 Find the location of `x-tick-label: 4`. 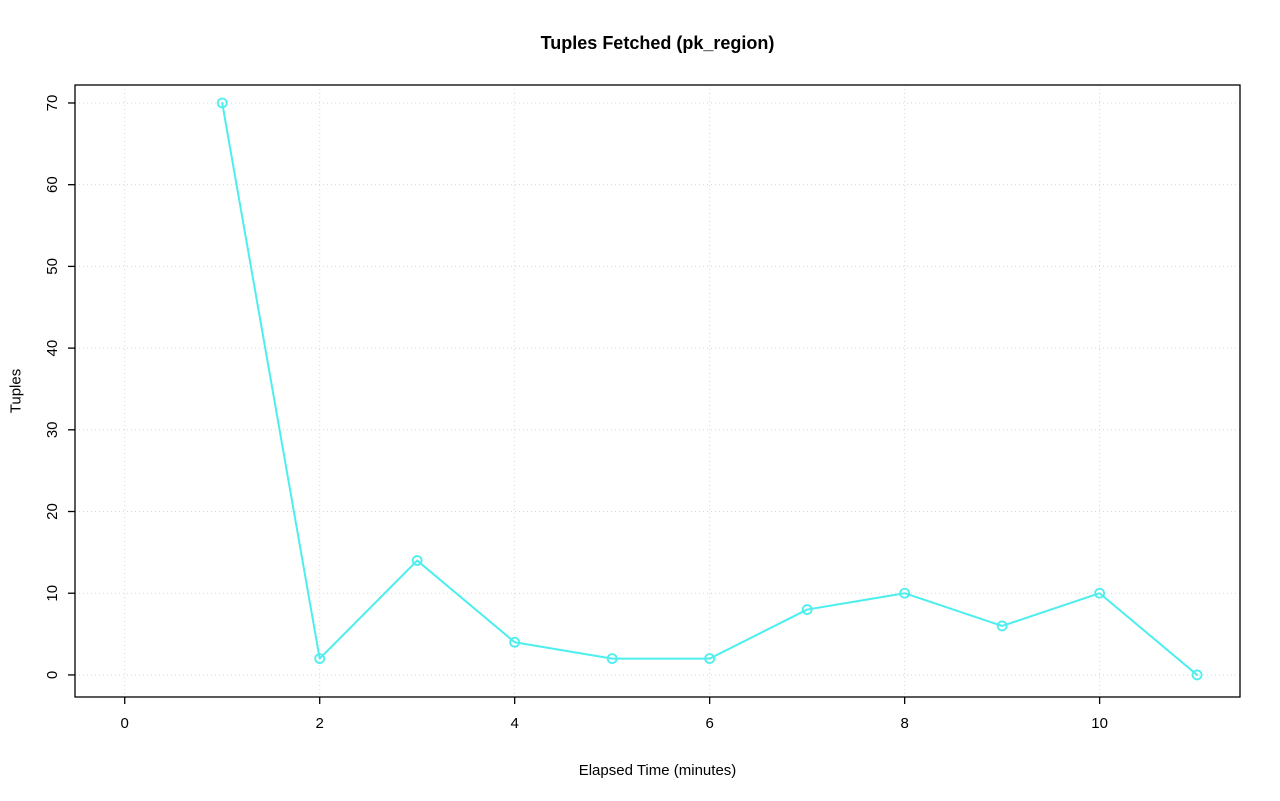

x-tick-label: 4 is located at coordinates (515, 723).